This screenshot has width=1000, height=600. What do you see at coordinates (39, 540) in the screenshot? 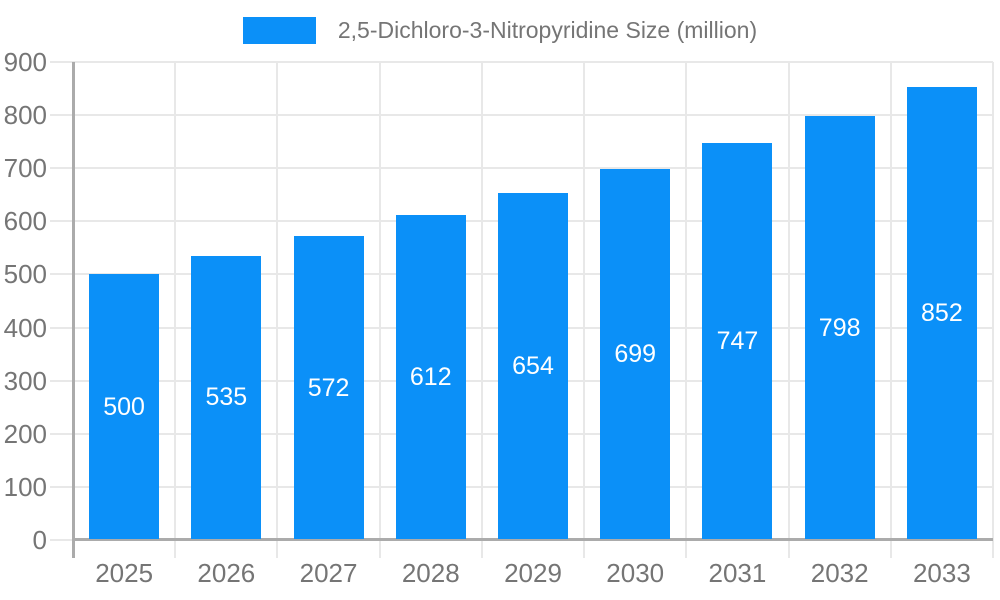
I see `y-axis-tick-label: 0` at bounding box center [39, 540].